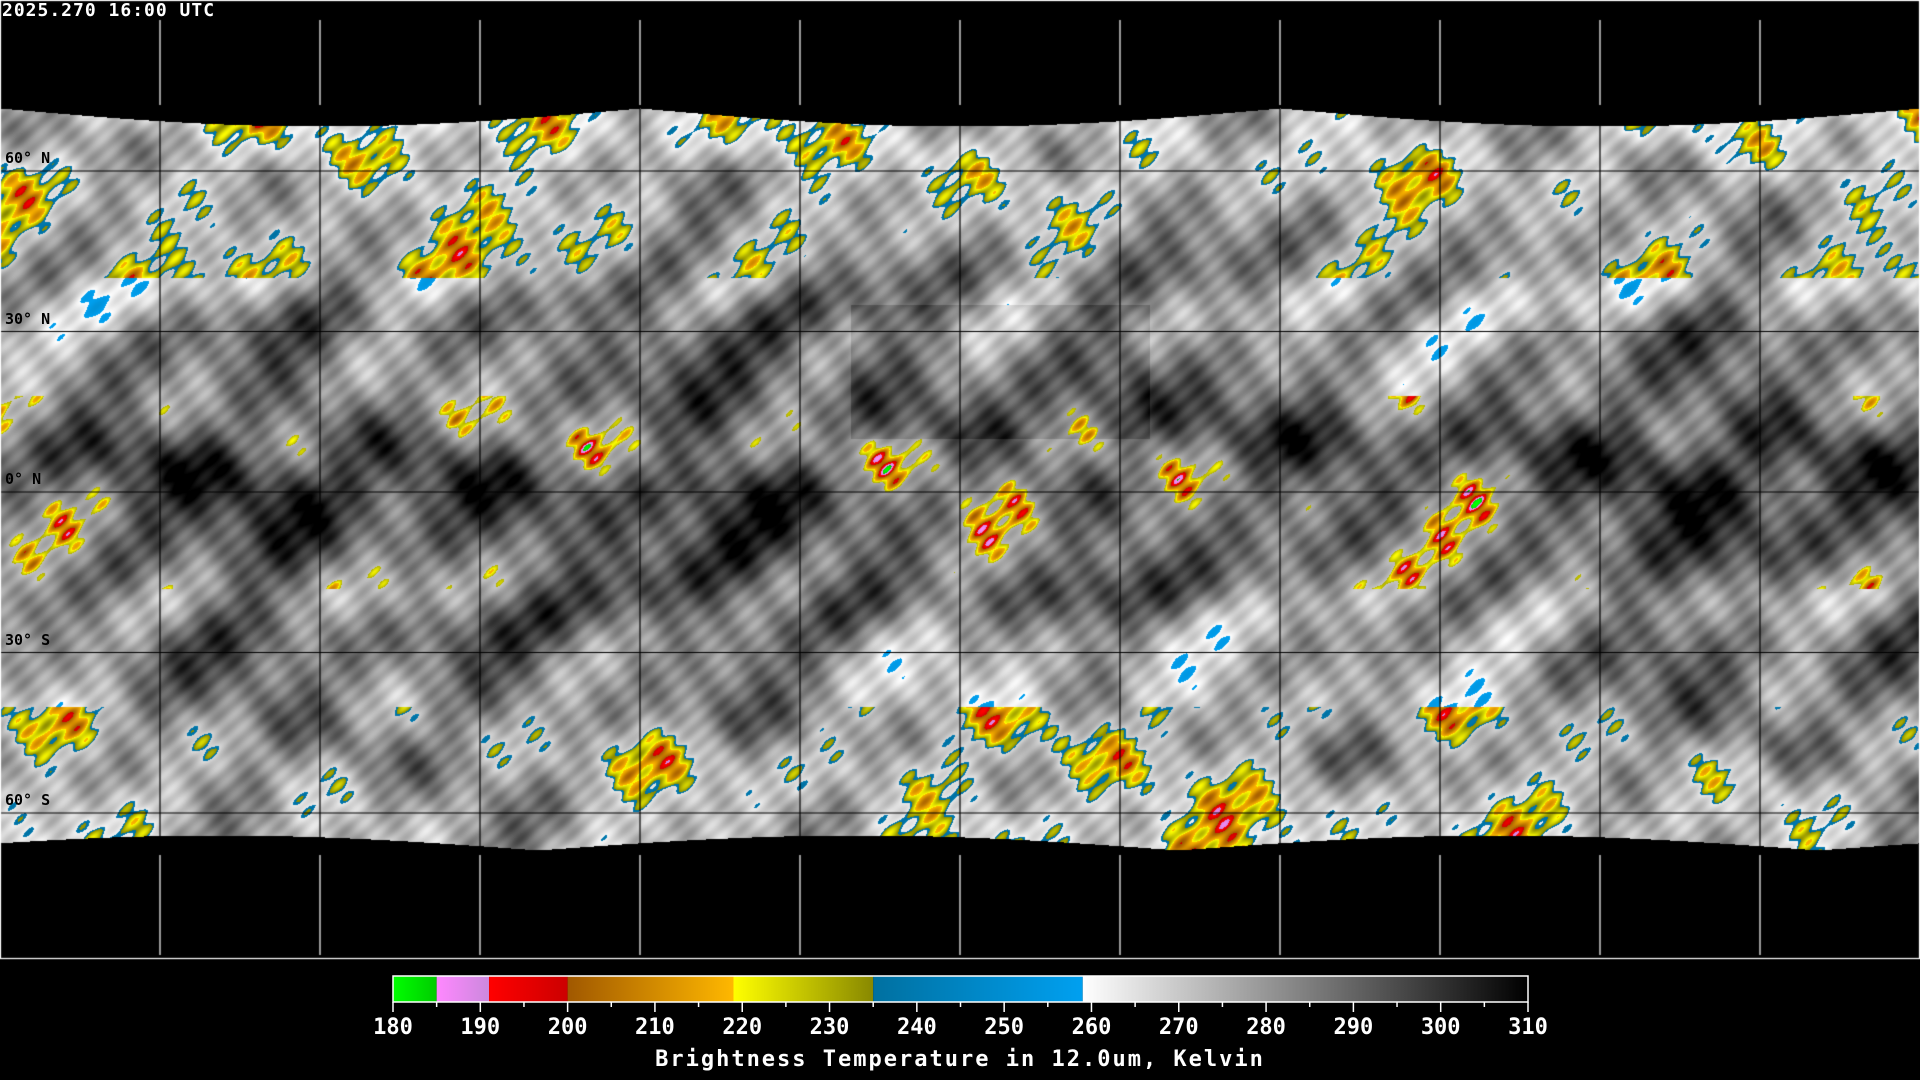 Image resolution: width=1920 pixels, height=1080 pixels. What do you see at coordinates (1266, 1027) in the screenshot?
I see `colorbar-tick-label: 280` at bounding box center [1266, 1027].